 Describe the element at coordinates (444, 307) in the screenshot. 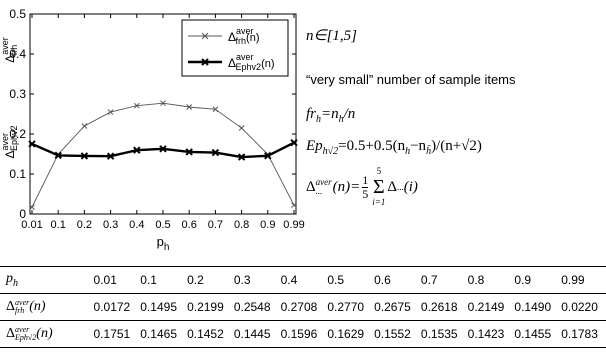

I see `table-row1-cell-7: 0.2618` at that location.